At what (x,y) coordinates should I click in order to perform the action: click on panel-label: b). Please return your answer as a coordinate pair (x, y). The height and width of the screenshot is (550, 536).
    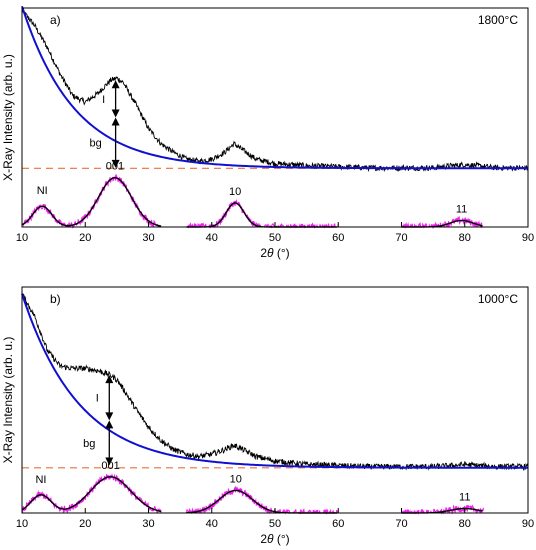
    Looking at the image, I should click on (55, 299).